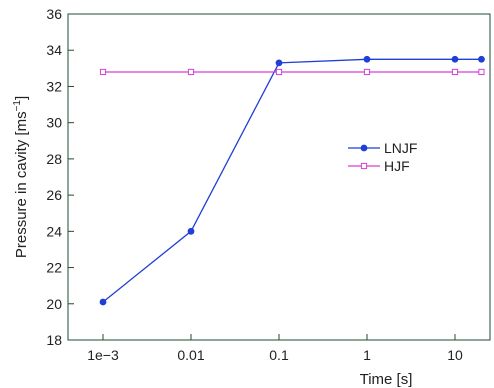 The width and height of the screenshot is (494, 388). Describe the element at coordinates (54, 123) in the screenshot. I see `y-tick-label: 30` at that location.